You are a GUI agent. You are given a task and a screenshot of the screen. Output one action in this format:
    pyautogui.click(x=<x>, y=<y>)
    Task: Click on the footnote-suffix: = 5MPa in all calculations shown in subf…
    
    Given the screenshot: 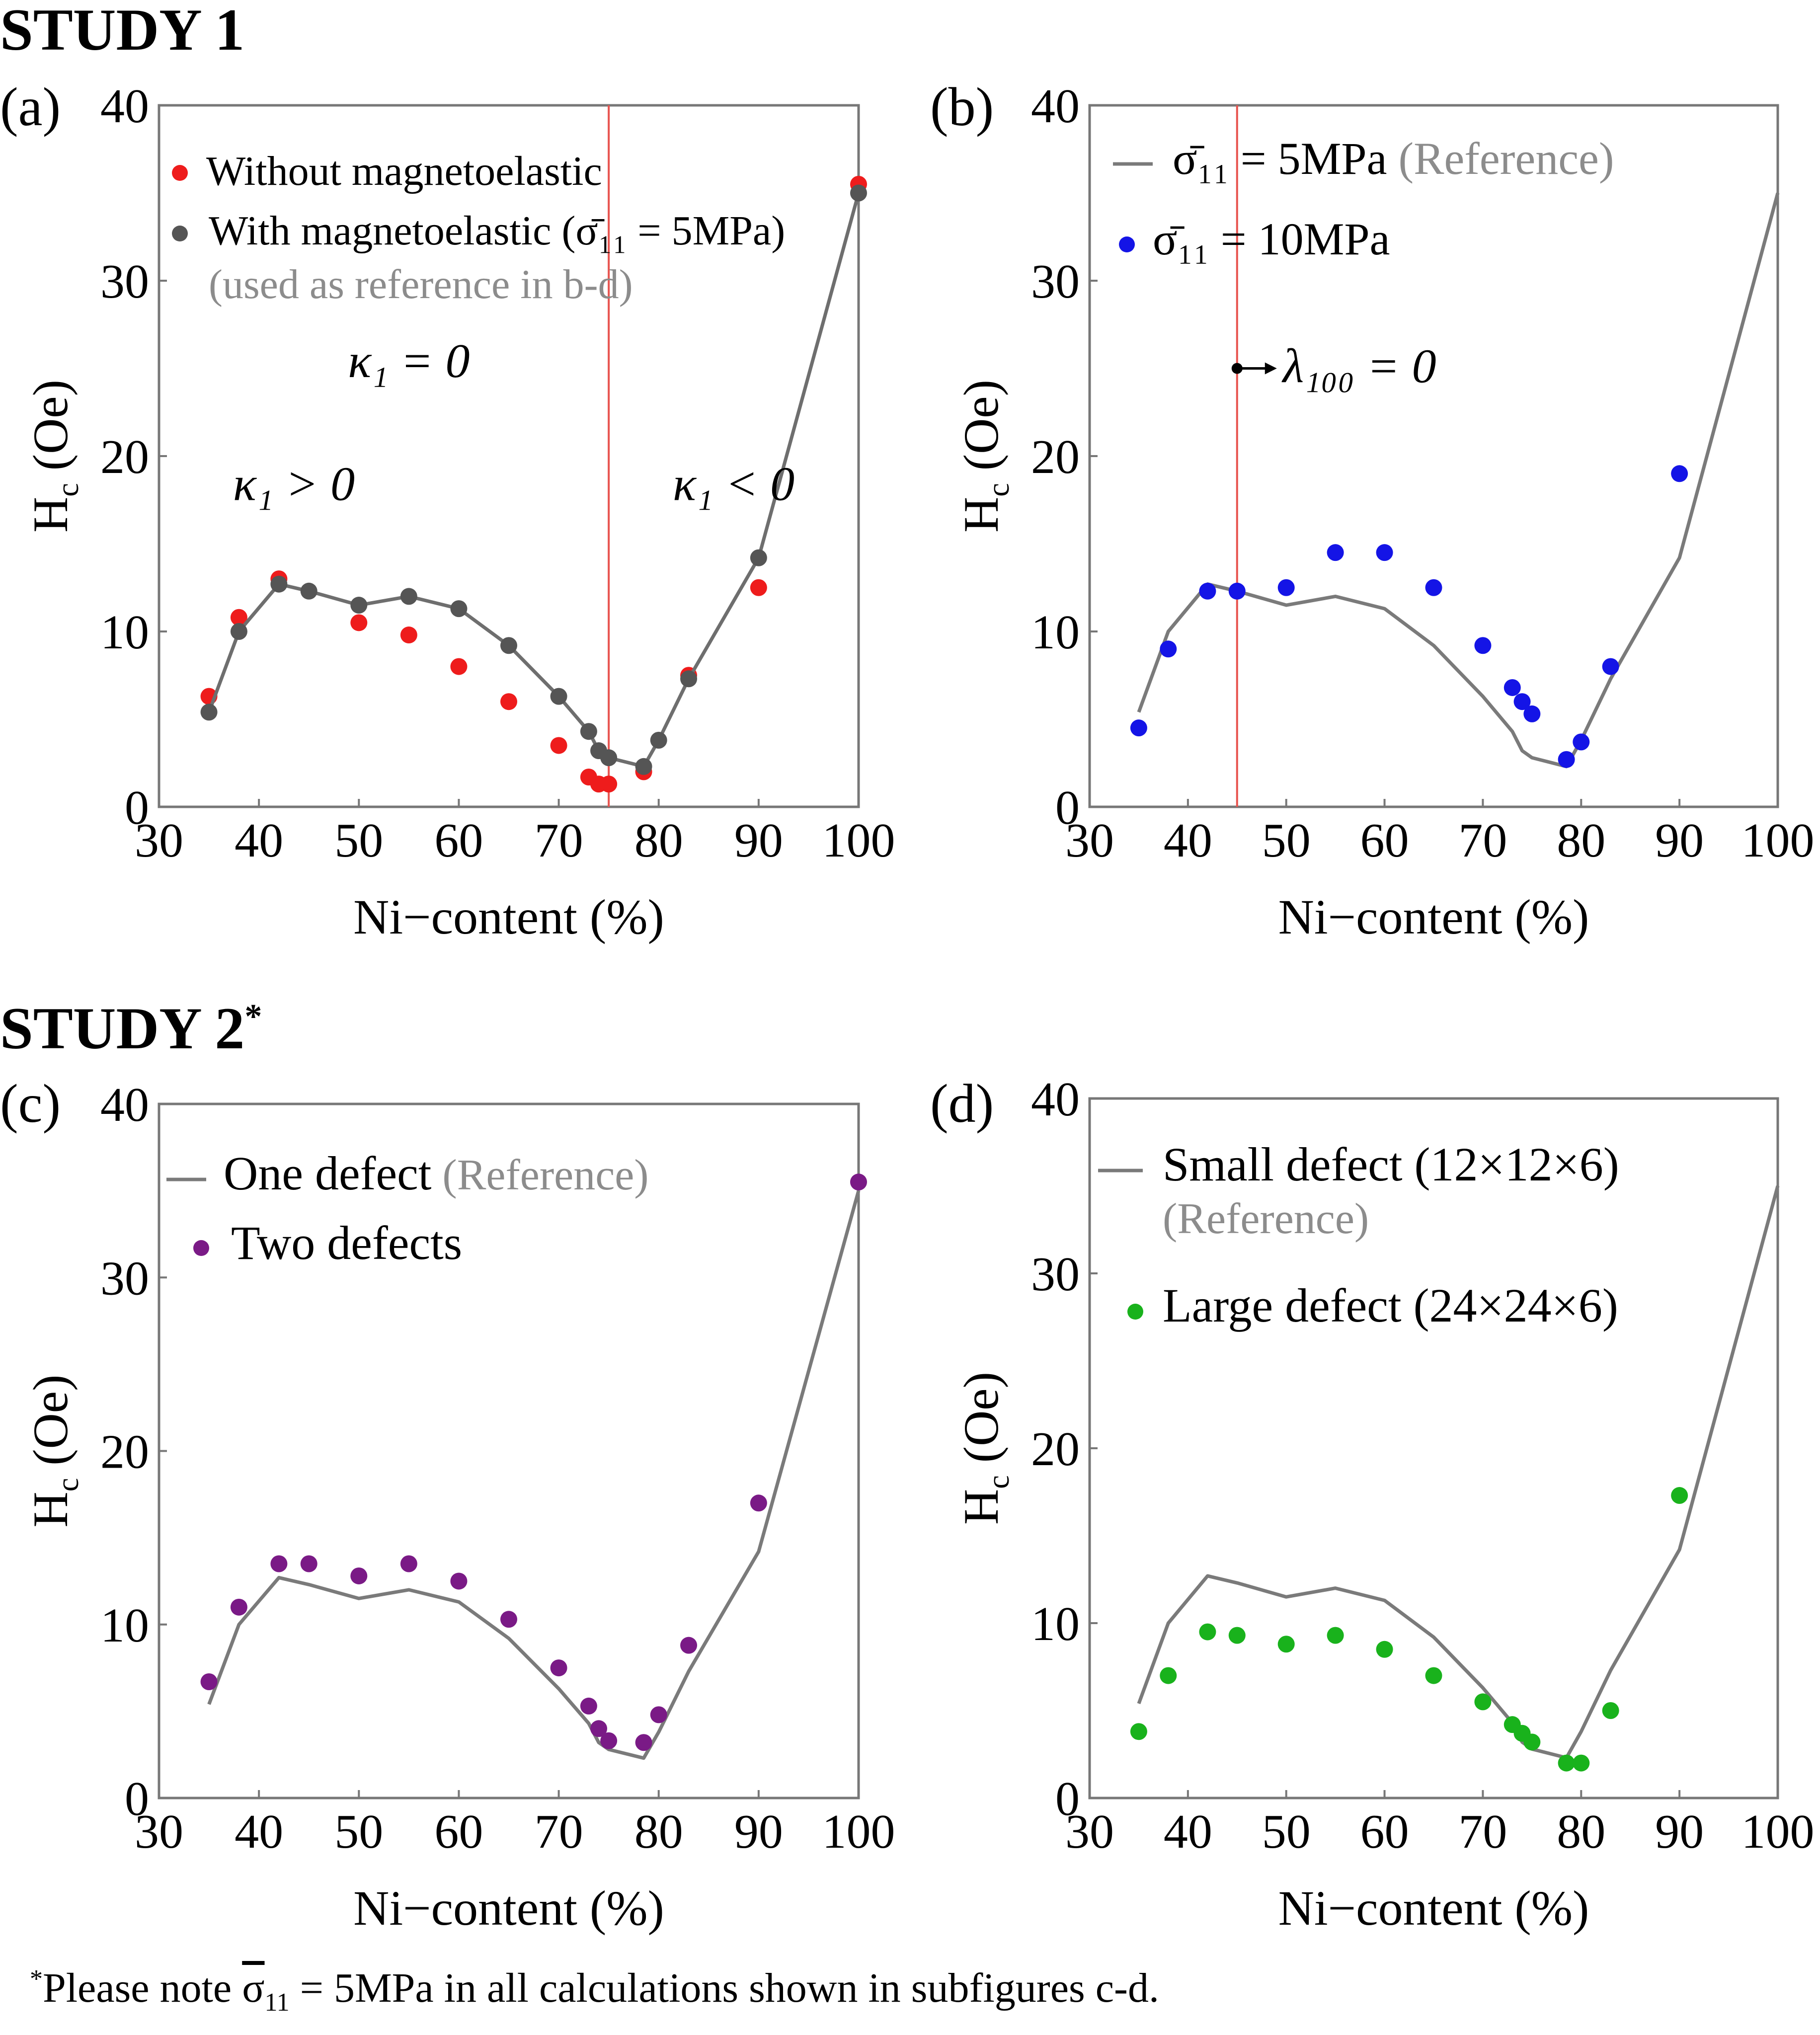 What is the action you would take?
    pyautogui.click(x=724, y=1988)
    